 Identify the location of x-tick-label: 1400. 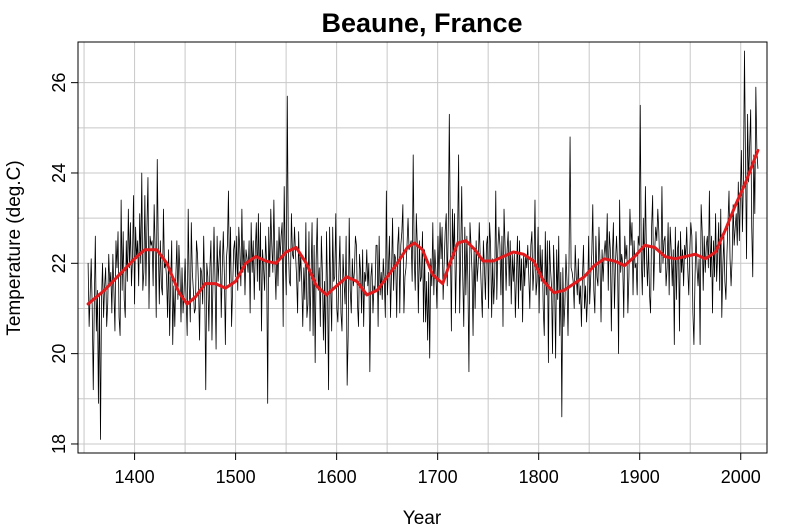
(135, 477).